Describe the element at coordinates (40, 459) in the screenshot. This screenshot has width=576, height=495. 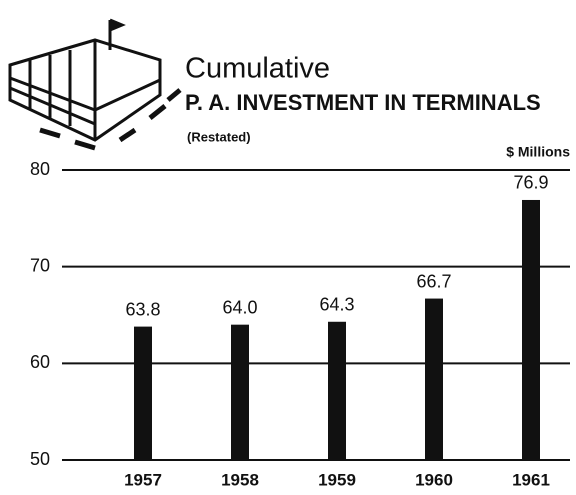
I see `y-tick-label: 50` at that location.